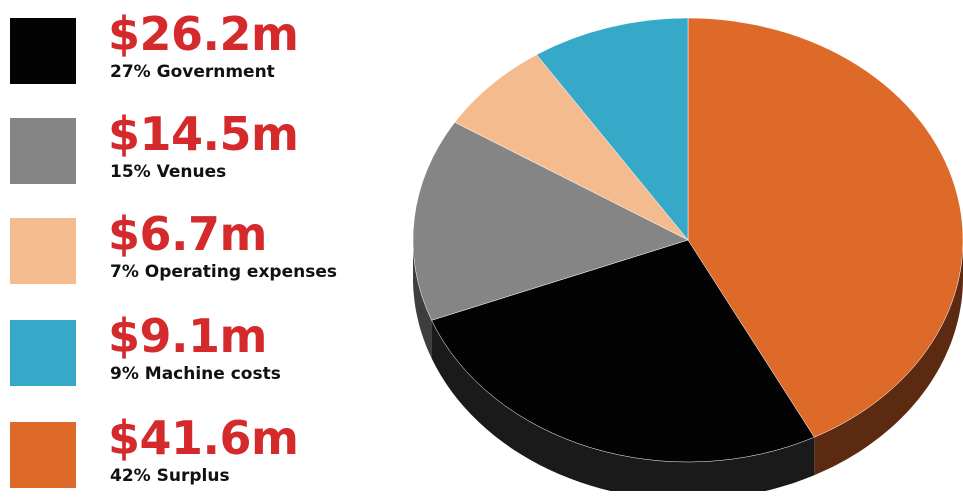 The width and height of the screenshot is (963, 500). I want to click on legend-item-government: $26.2m 27% Government, so click(210, 51).